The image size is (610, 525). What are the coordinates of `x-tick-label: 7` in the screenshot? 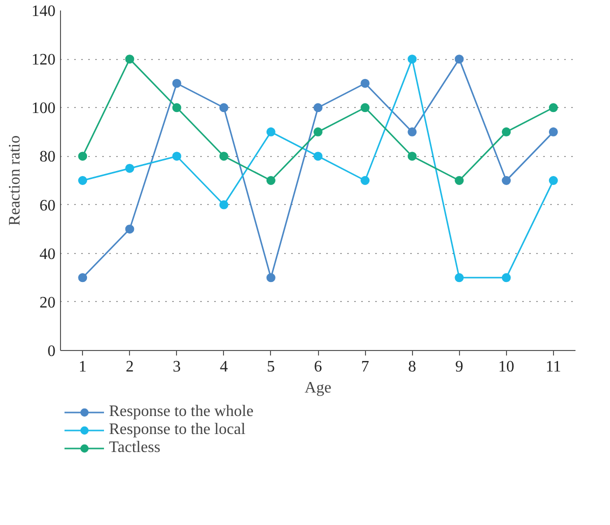 It's located at (365, 367).